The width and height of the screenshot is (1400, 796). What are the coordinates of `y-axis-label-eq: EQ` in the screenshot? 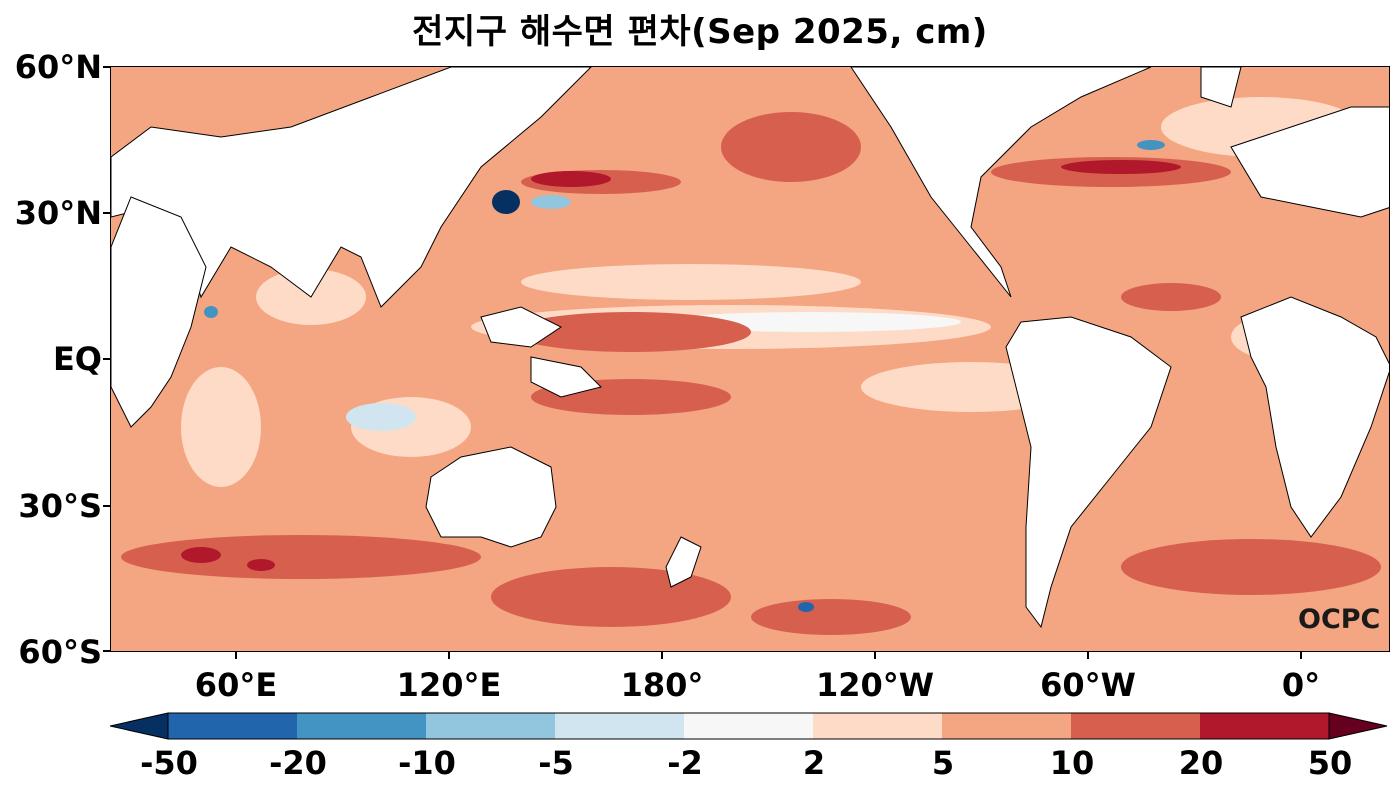 It's located at (77, 359).